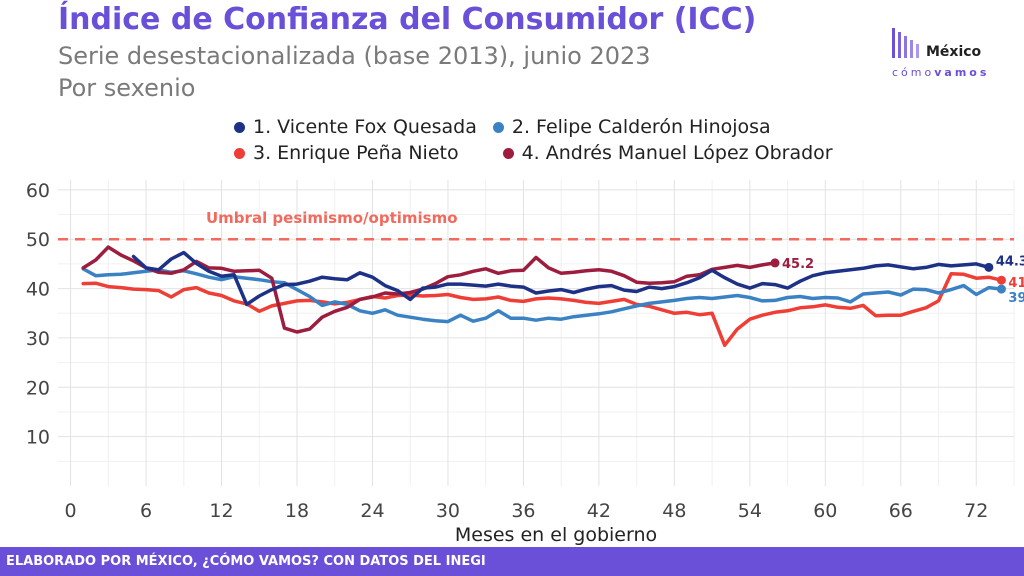 The width and height of the screenshot is (1024, 576). I want to click on series-end-label: 44.3, so click(1010, 261).